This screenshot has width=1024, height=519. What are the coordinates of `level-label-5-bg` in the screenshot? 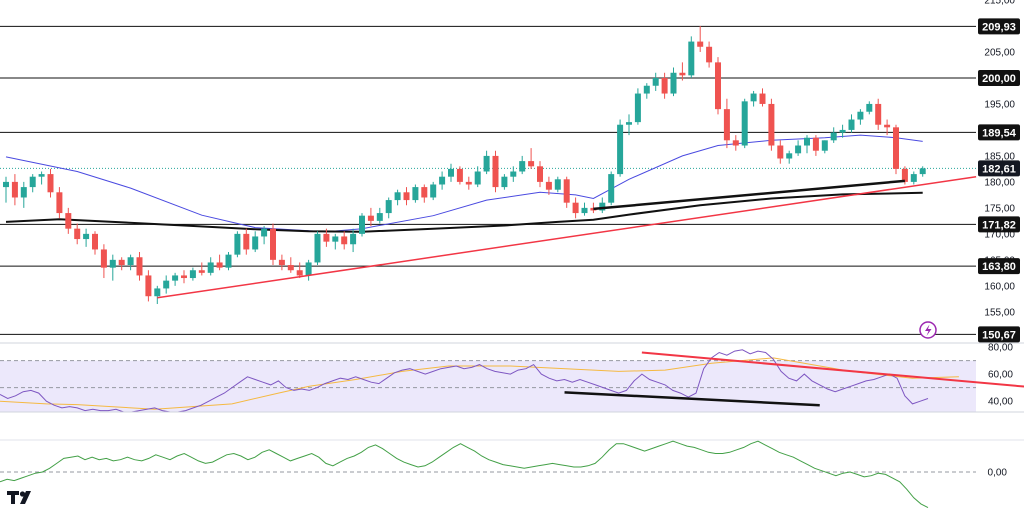 It's located at (999, 334).